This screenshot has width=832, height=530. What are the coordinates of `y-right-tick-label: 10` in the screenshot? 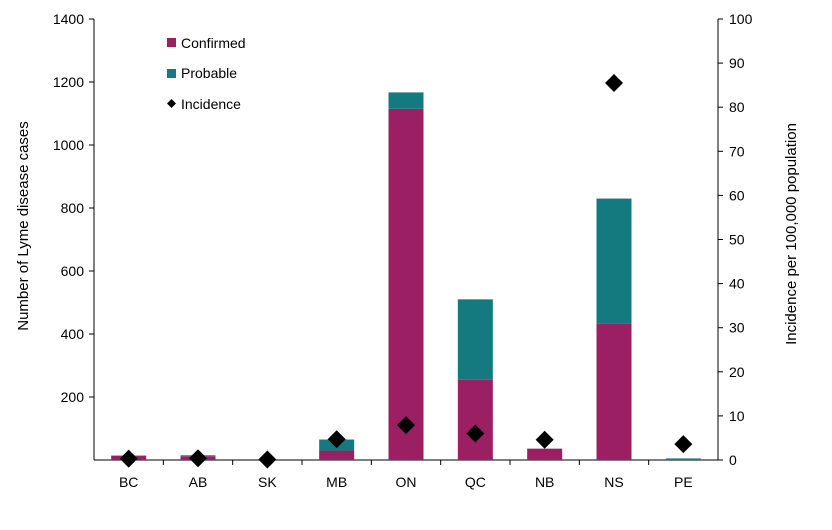 It's located at (737, 416).